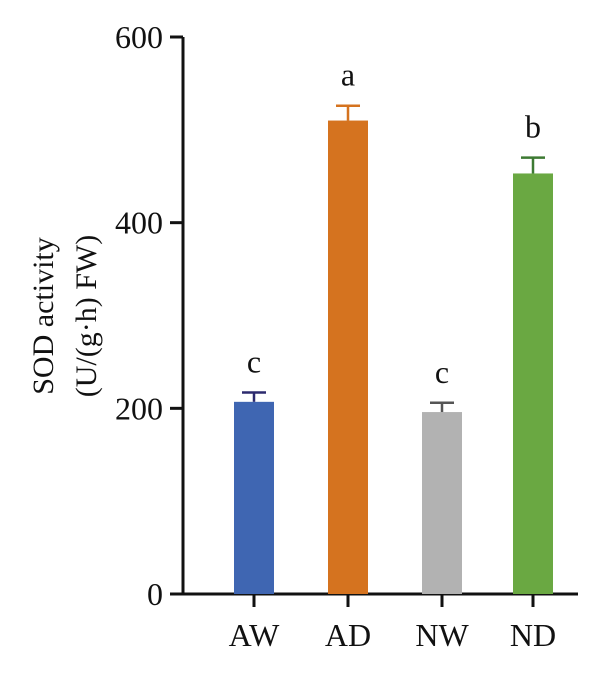  I want to click on y-tick-label: 200, so click(139, 408).